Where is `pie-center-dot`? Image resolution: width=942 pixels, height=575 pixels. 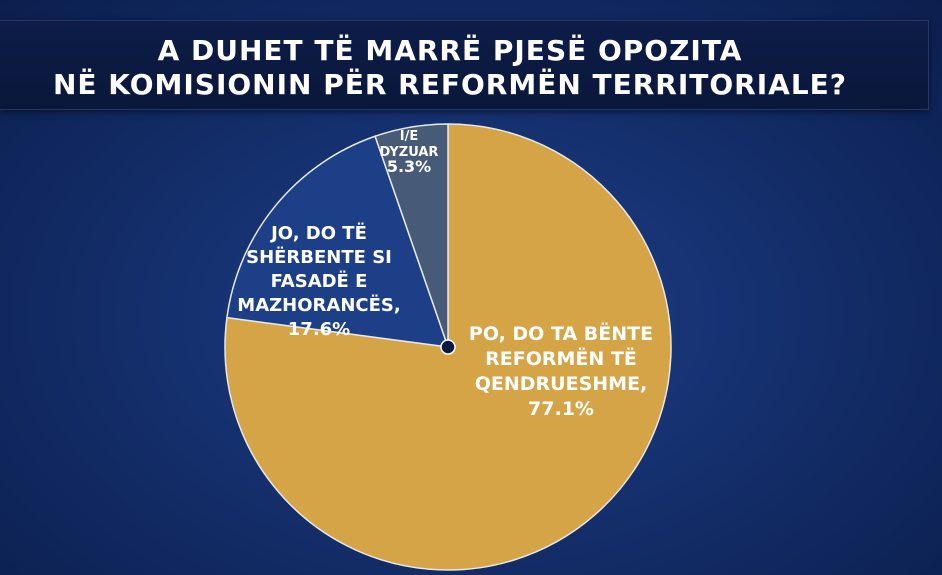
pie-center-dot is located at coordinates (448, 347).